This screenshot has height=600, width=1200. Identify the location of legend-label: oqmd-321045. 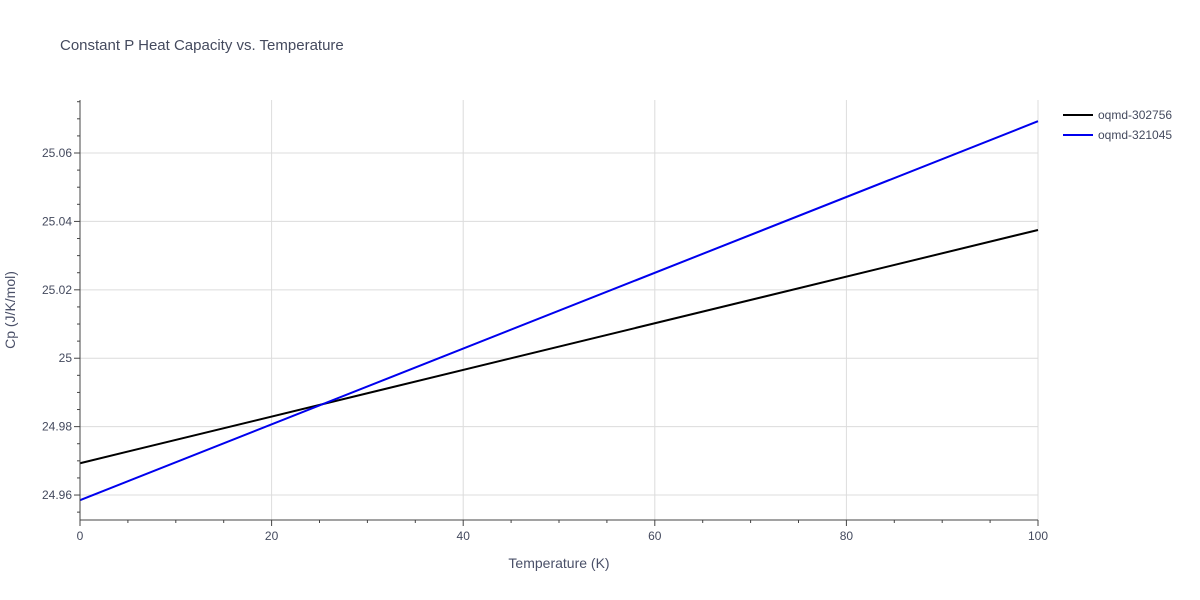
(1135, 135).